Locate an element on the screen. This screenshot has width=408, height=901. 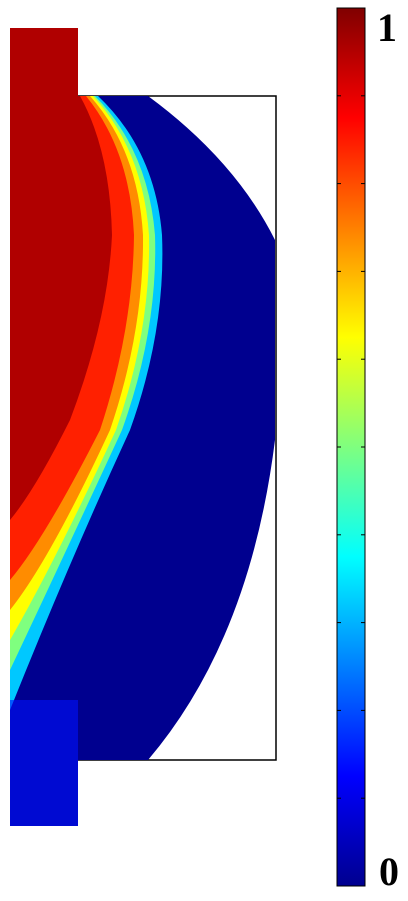
colorbar is located at coordinates (351, 447).